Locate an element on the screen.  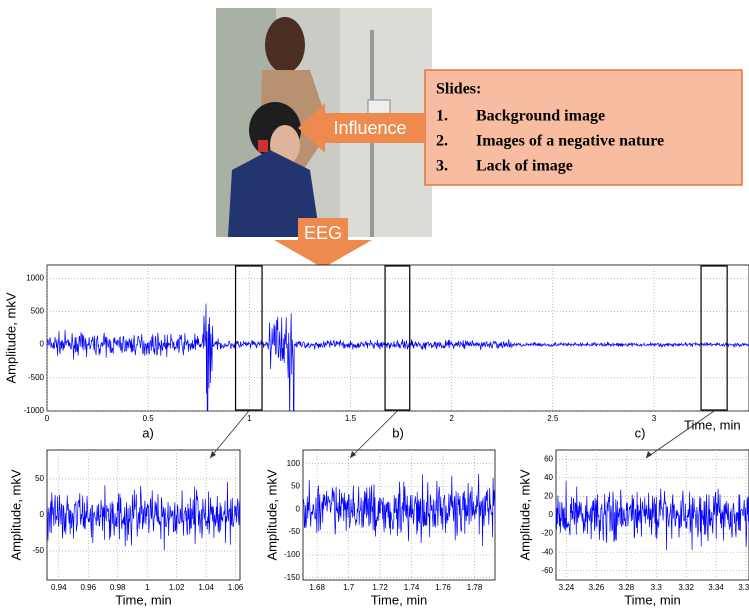
eeg-arrow: EEG is located at coordinates (323, 243).